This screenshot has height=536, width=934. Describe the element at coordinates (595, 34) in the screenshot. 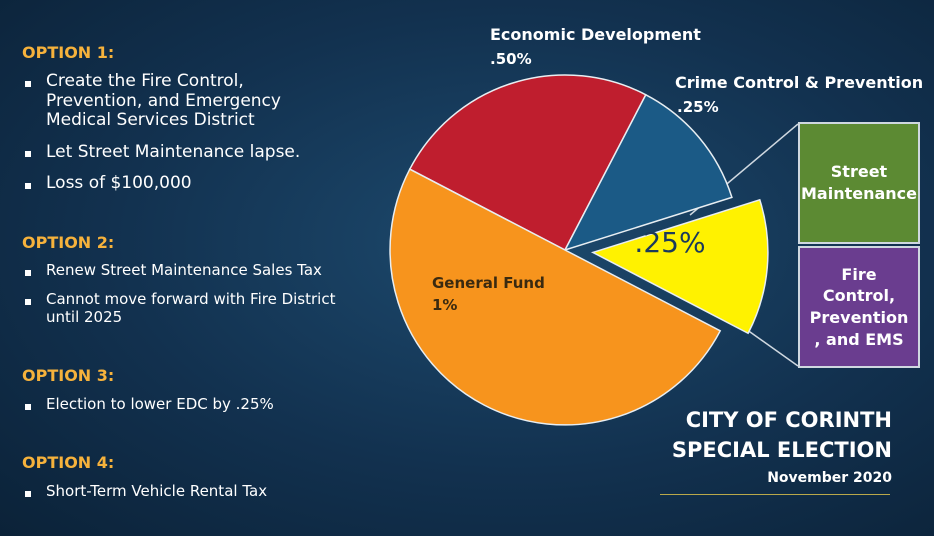

I see `slice-label: Economic Development` at that location.